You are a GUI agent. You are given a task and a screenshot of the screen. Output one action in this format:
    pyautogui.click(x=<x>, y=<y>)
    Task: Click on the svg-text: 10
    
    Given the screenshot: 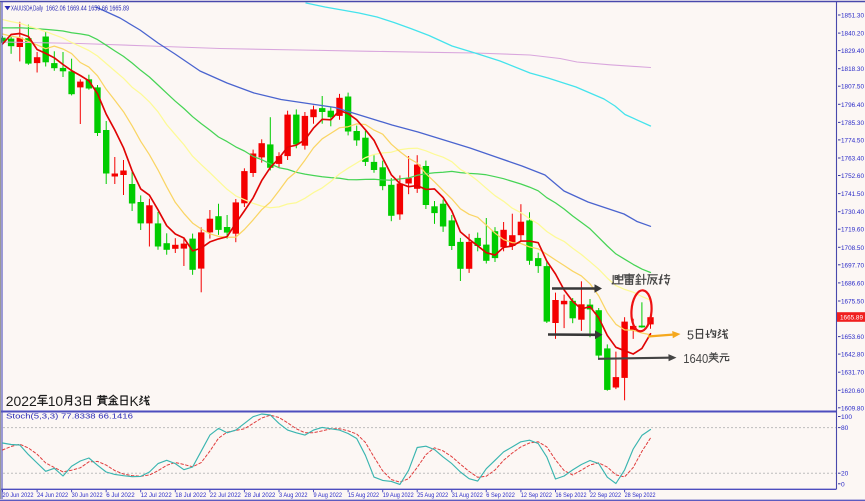 What is the action you would take?
    pyautogui.click(x=56, y=401)
    